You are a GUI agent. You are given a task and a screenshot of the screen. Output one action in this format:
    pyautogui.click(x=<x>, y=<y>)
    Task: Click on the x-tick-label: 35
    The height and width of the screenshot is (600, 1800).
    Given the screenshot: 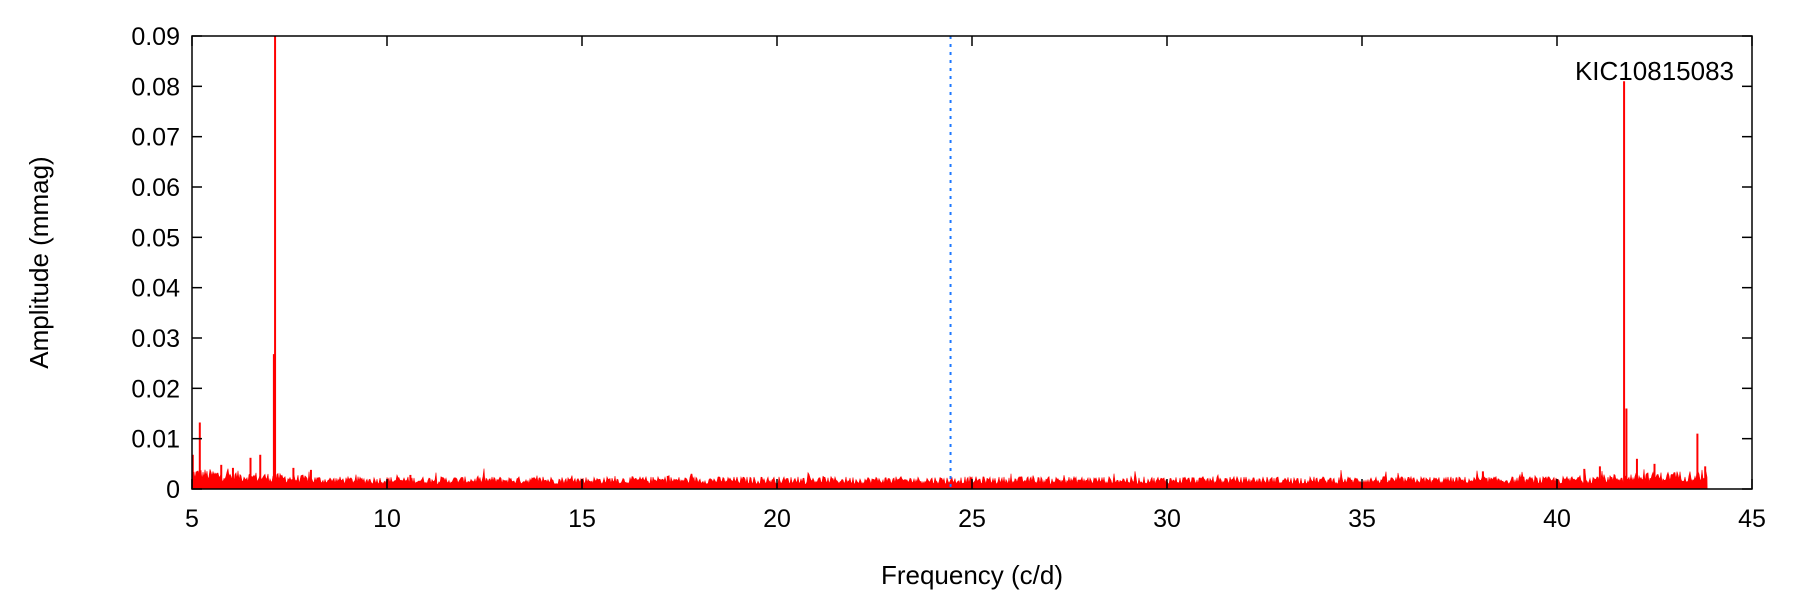 What is the action you would take?
    pyautogui.click(x=1362, y=519)
    